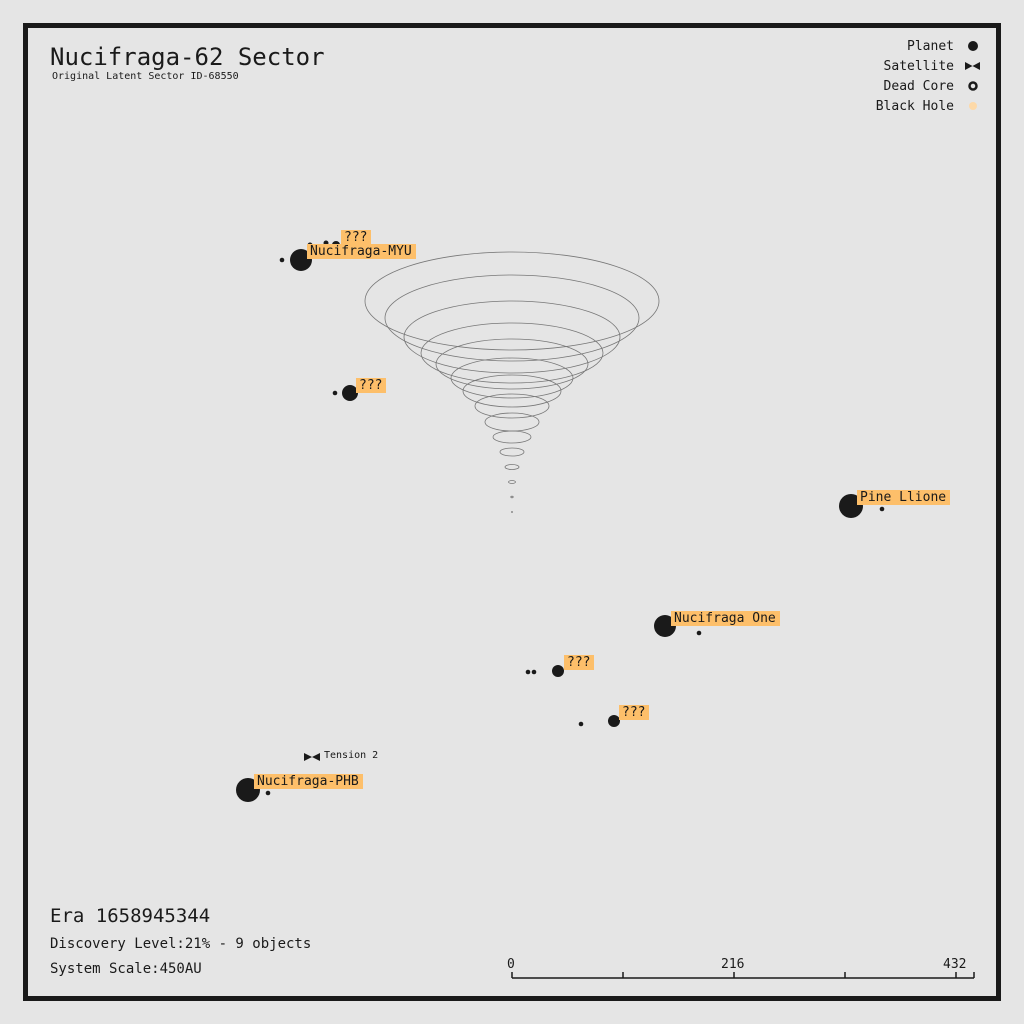 The height and width of the screenshot is (1024, 1024). What do you see at coordinates (973, 46) in the screenshot?
I see `legend-planet` at bounding box center [973, 46].